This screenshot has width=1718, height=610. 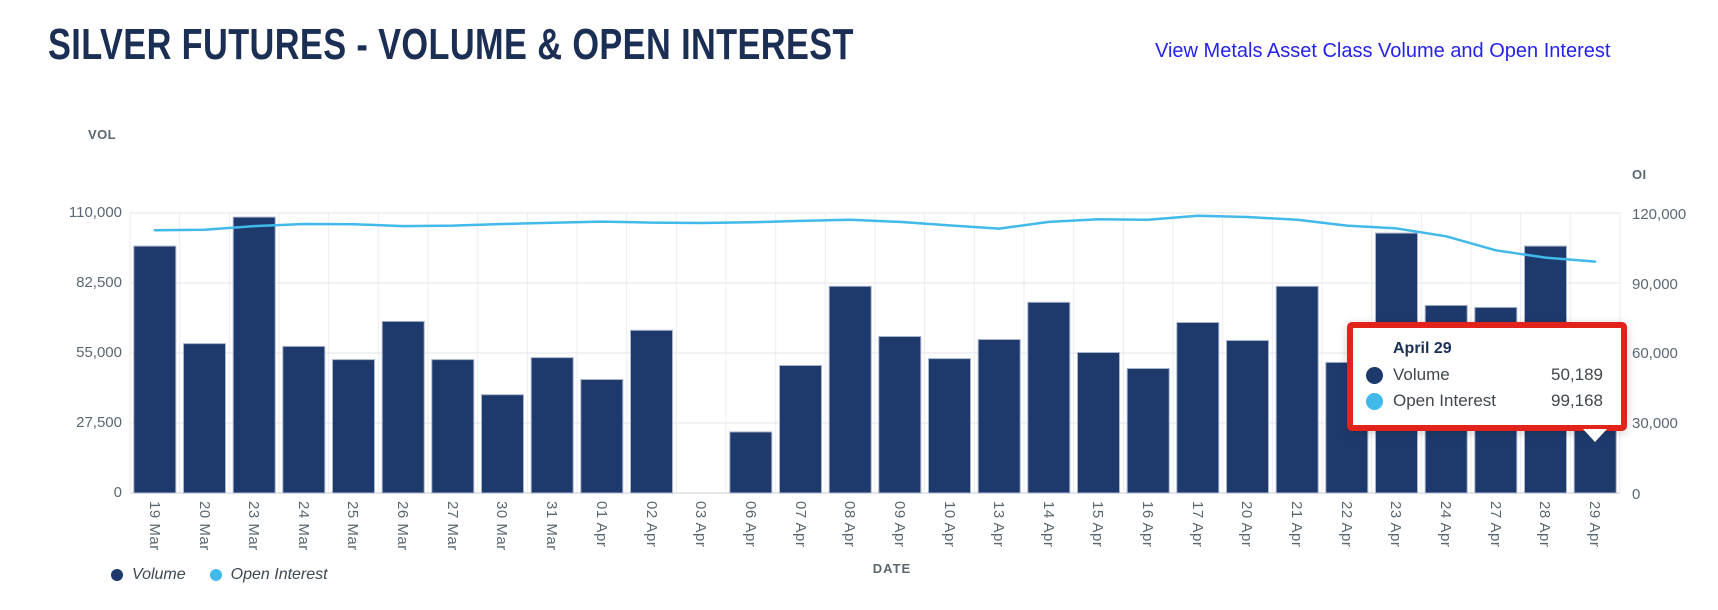 What do you see at coordinates (1296, 524) in the screenshot?
I see `x-axis-label: 21 Apr` at bounding box center [1296, 524].